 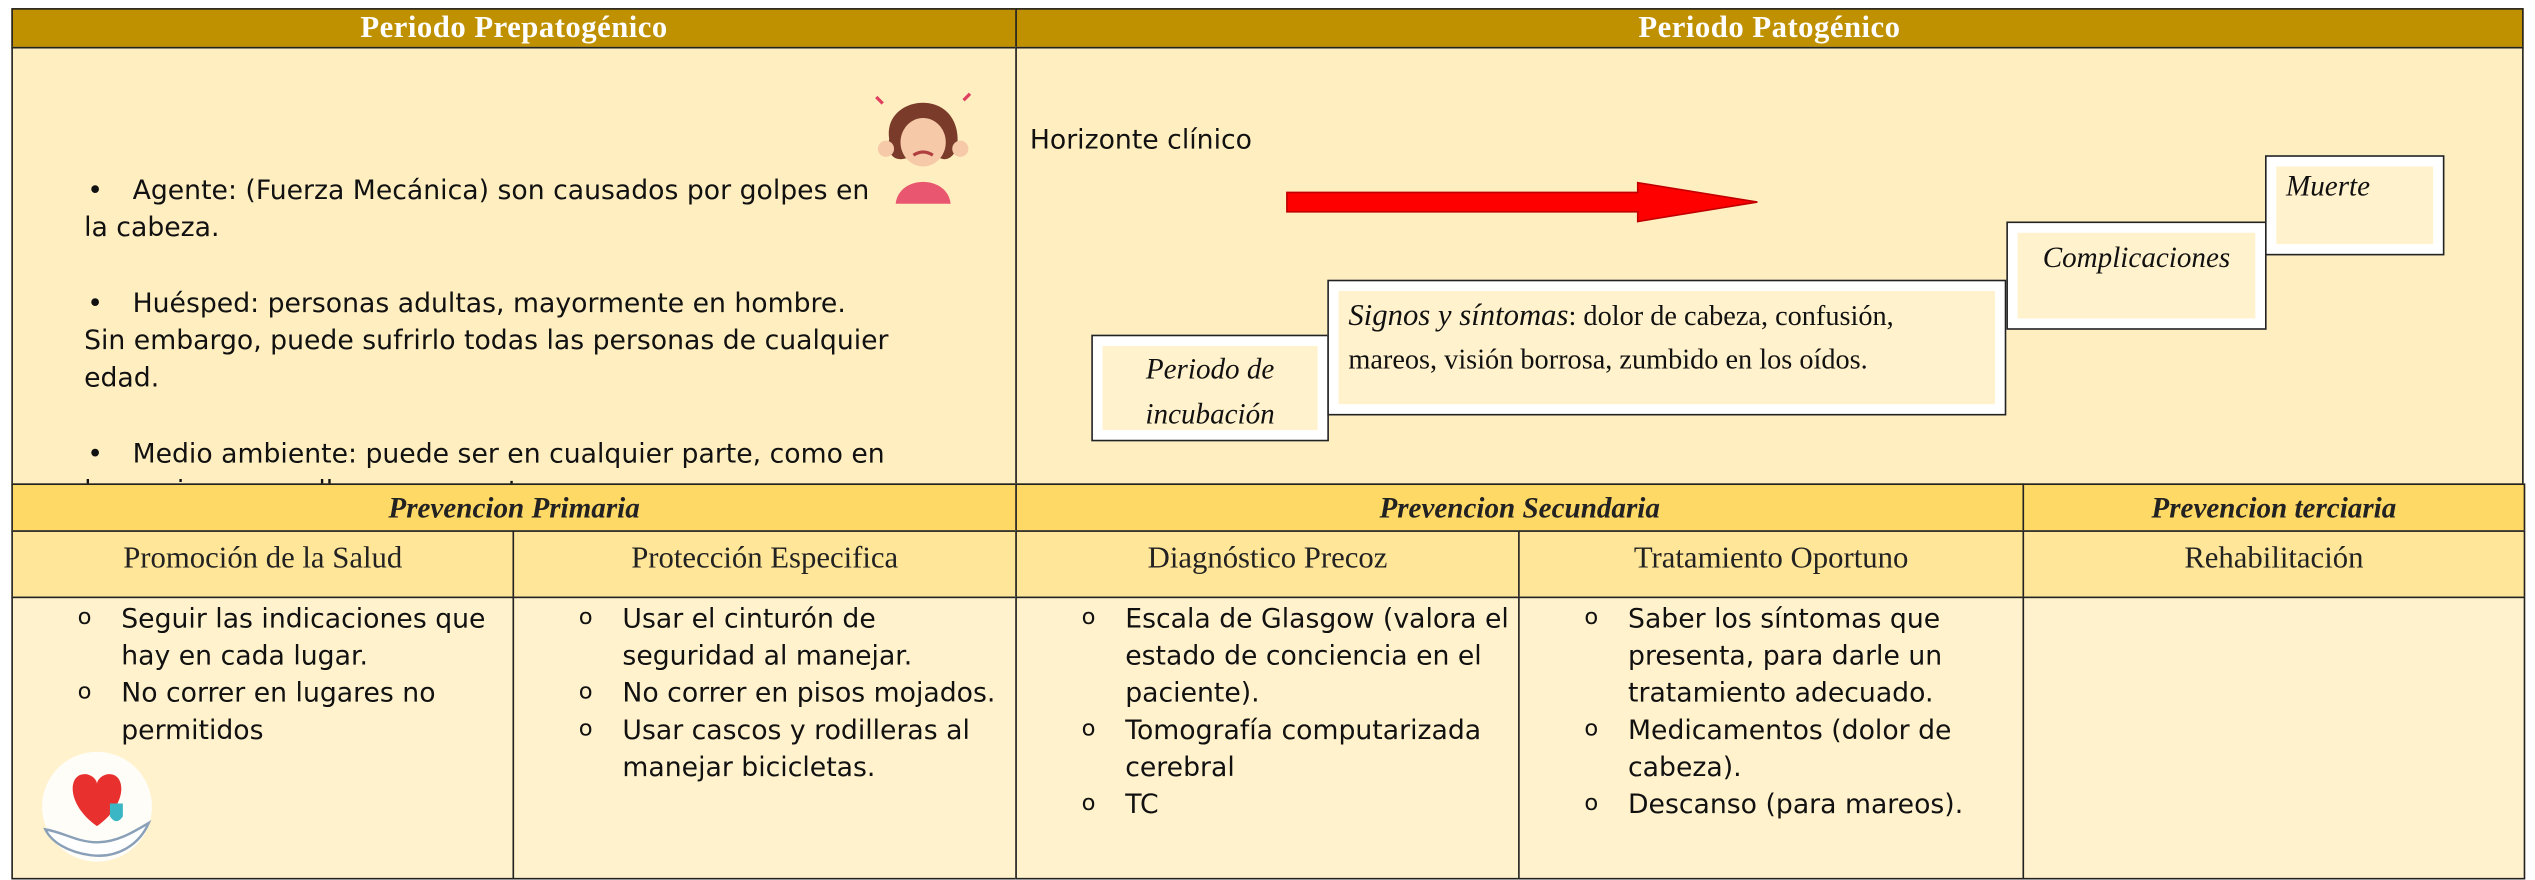 I want to click on list-item: TC, so click(x=1267, y=804).